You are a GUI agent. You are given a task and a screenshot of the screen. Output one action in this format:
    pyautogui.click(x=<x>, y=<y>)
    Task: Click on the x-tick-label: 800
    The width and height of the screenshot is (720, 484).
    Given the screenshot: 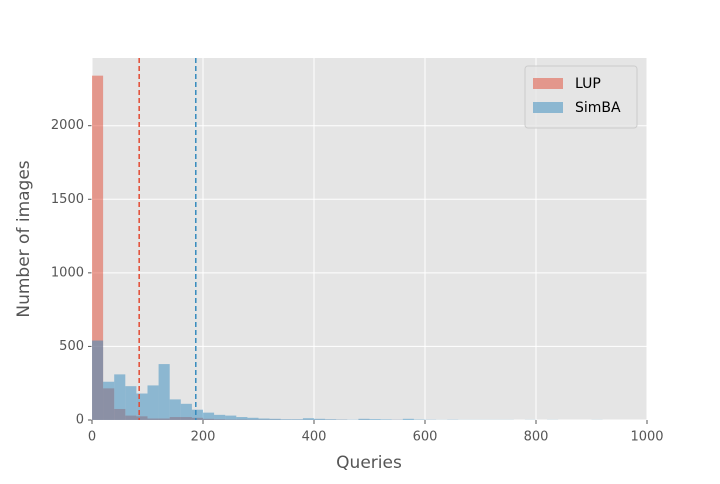 What is the action you would take?
    pyautogui.click(x=536, y=437)
    